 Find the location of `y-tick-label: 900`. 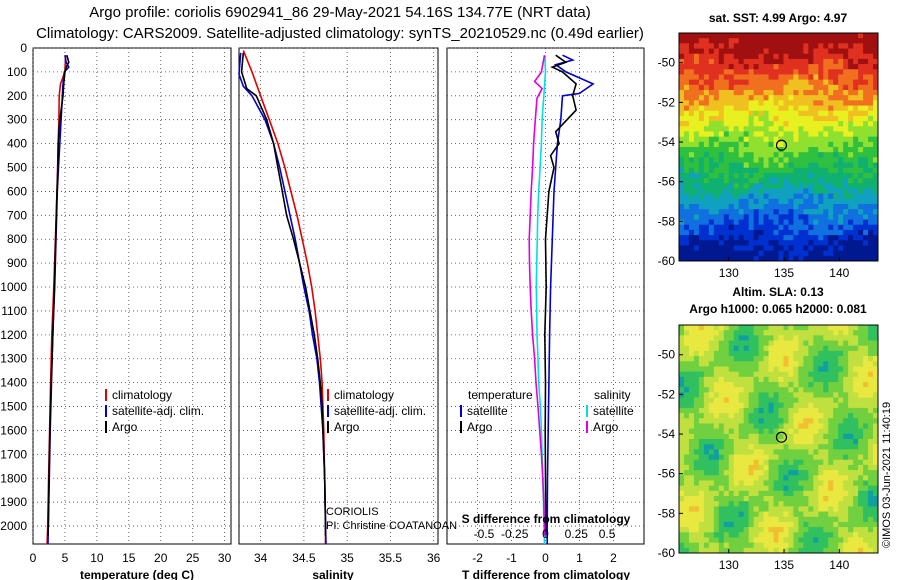

y-tick-label: 900 is located at coordinates (17, 263).